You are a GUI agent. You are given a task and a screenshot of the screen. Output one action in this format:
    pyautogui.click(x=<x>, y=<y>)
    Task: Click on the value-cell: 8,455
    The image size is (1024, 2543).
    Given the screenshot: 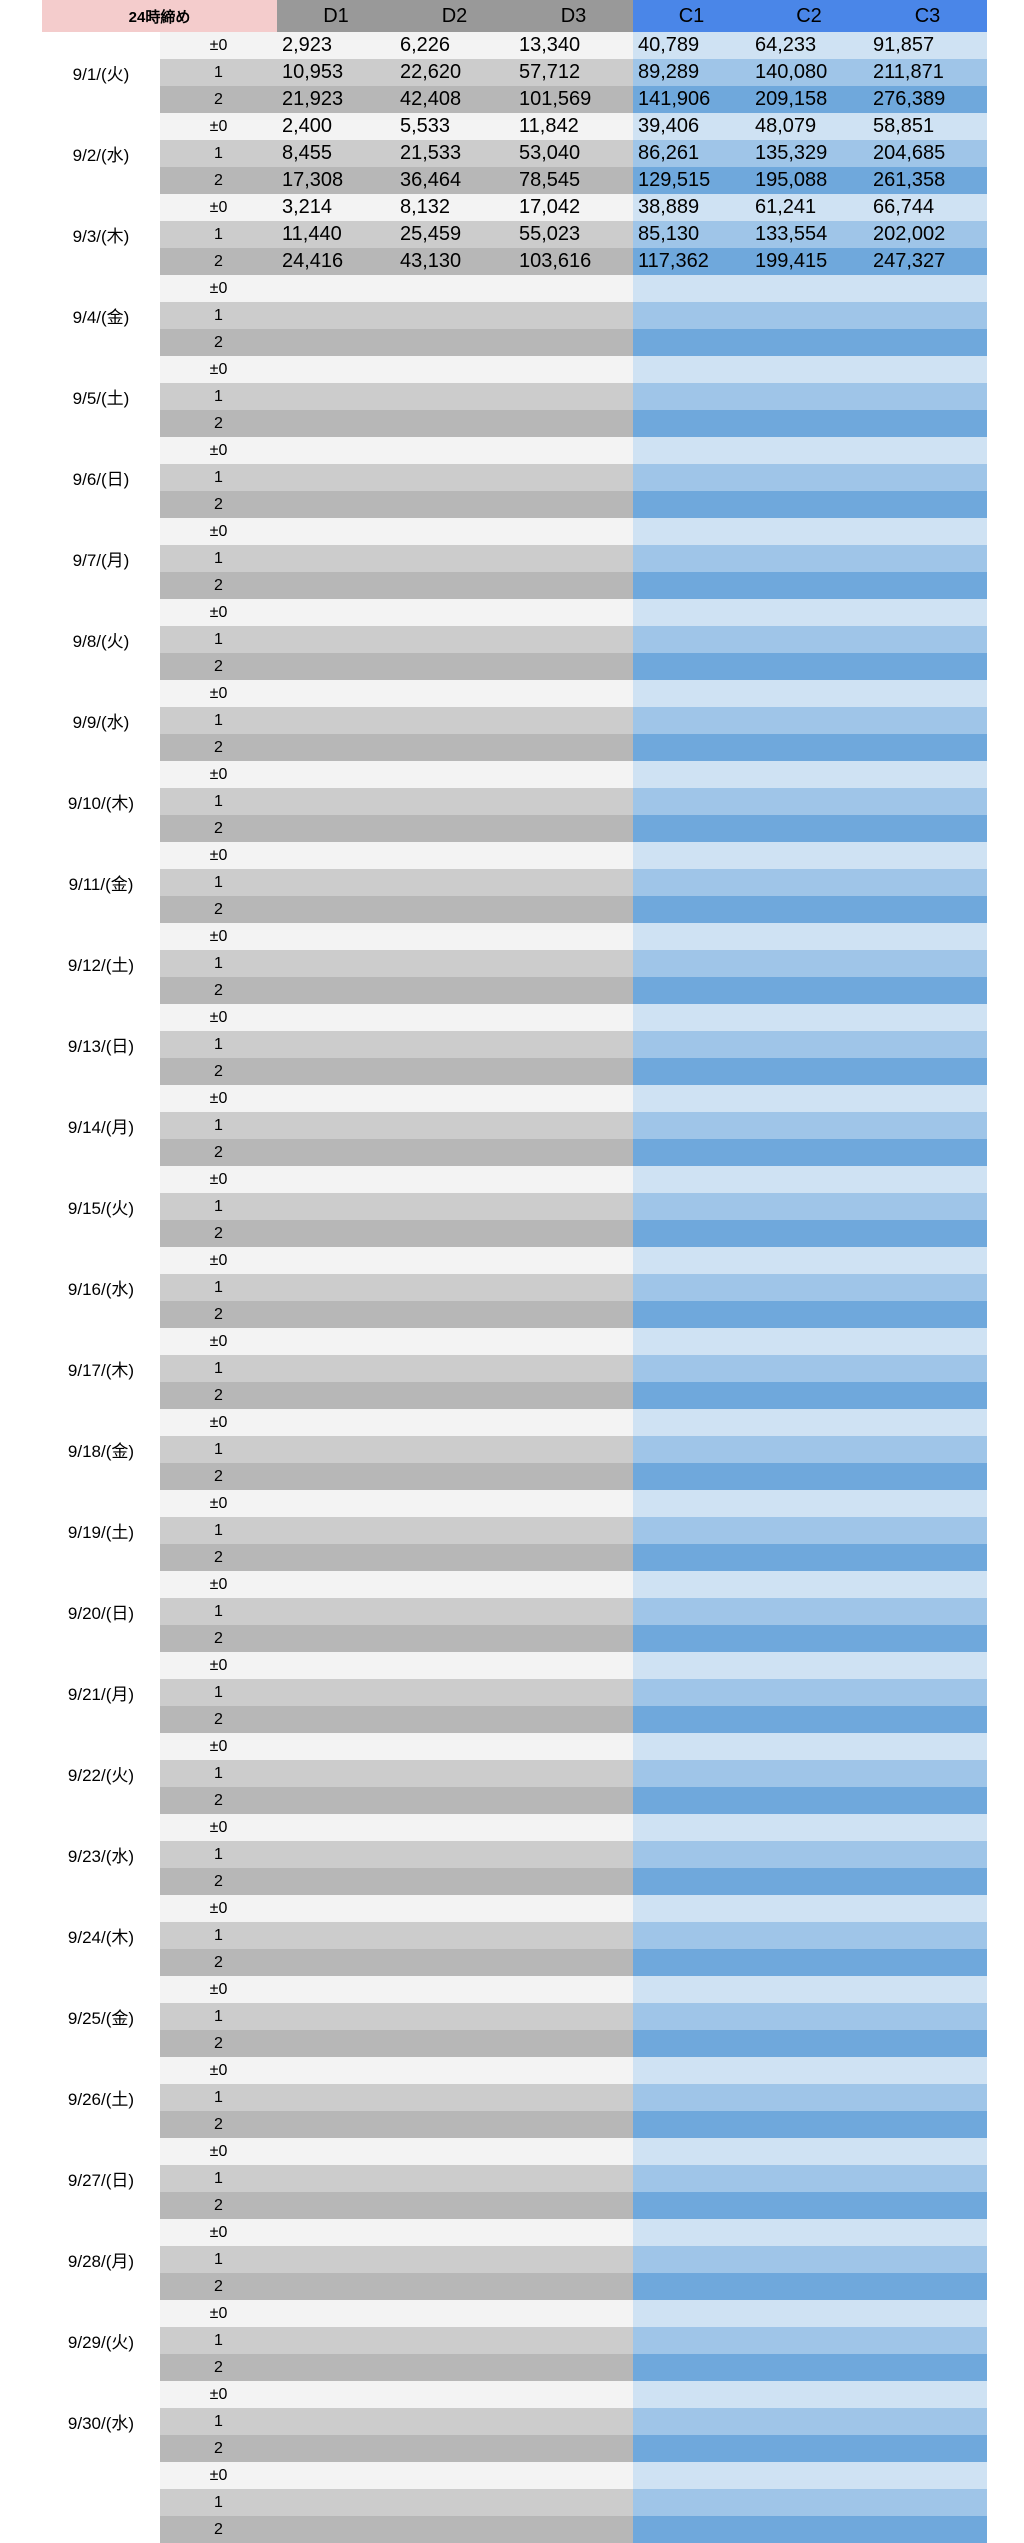 What is the action you would take?
    pyautogui.click(x=336, y=153)
    